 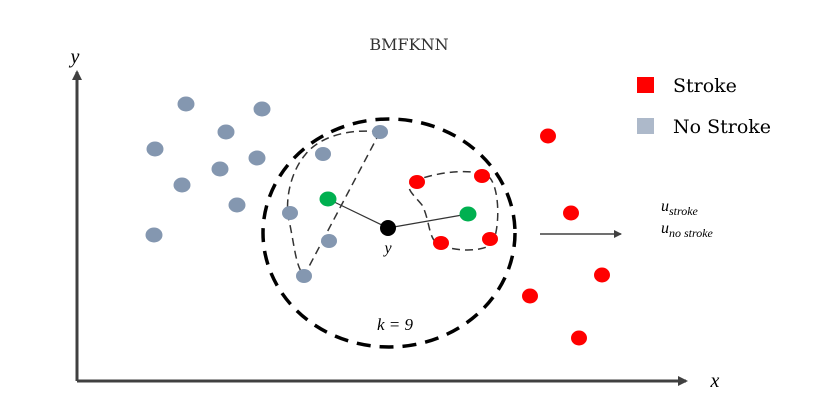 I want to click on output-u-stroke: ustroke, so click(x=680, y=208).